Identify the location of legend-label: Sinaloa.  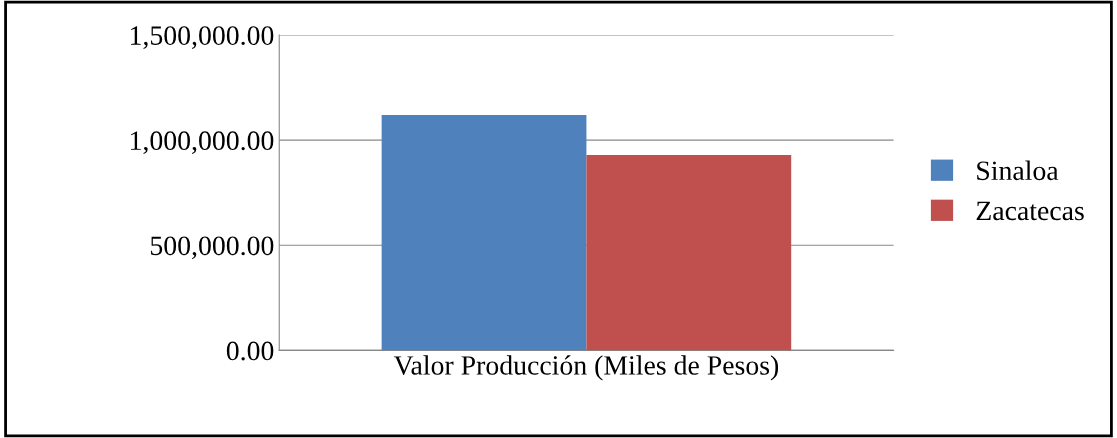
(1018, 170).